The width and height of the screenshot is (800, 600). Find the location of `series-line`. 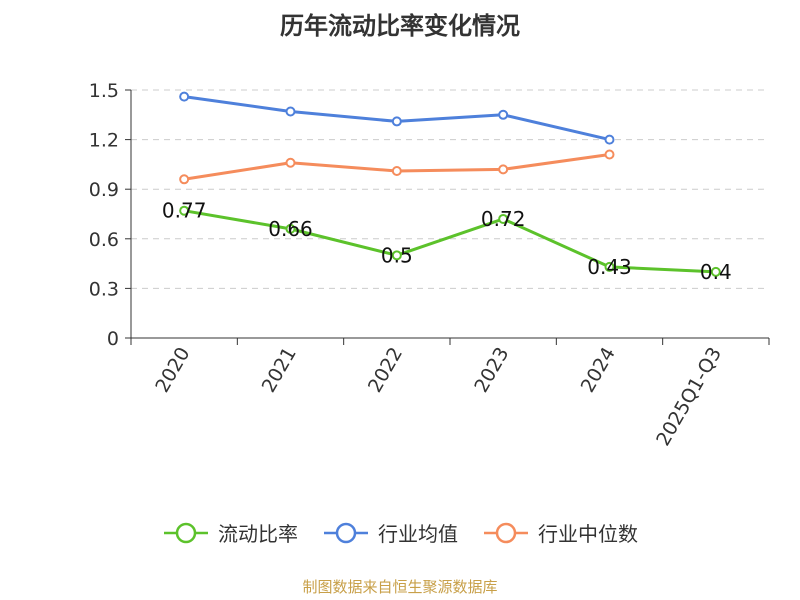

series-line is located at coordinates (449, 241).